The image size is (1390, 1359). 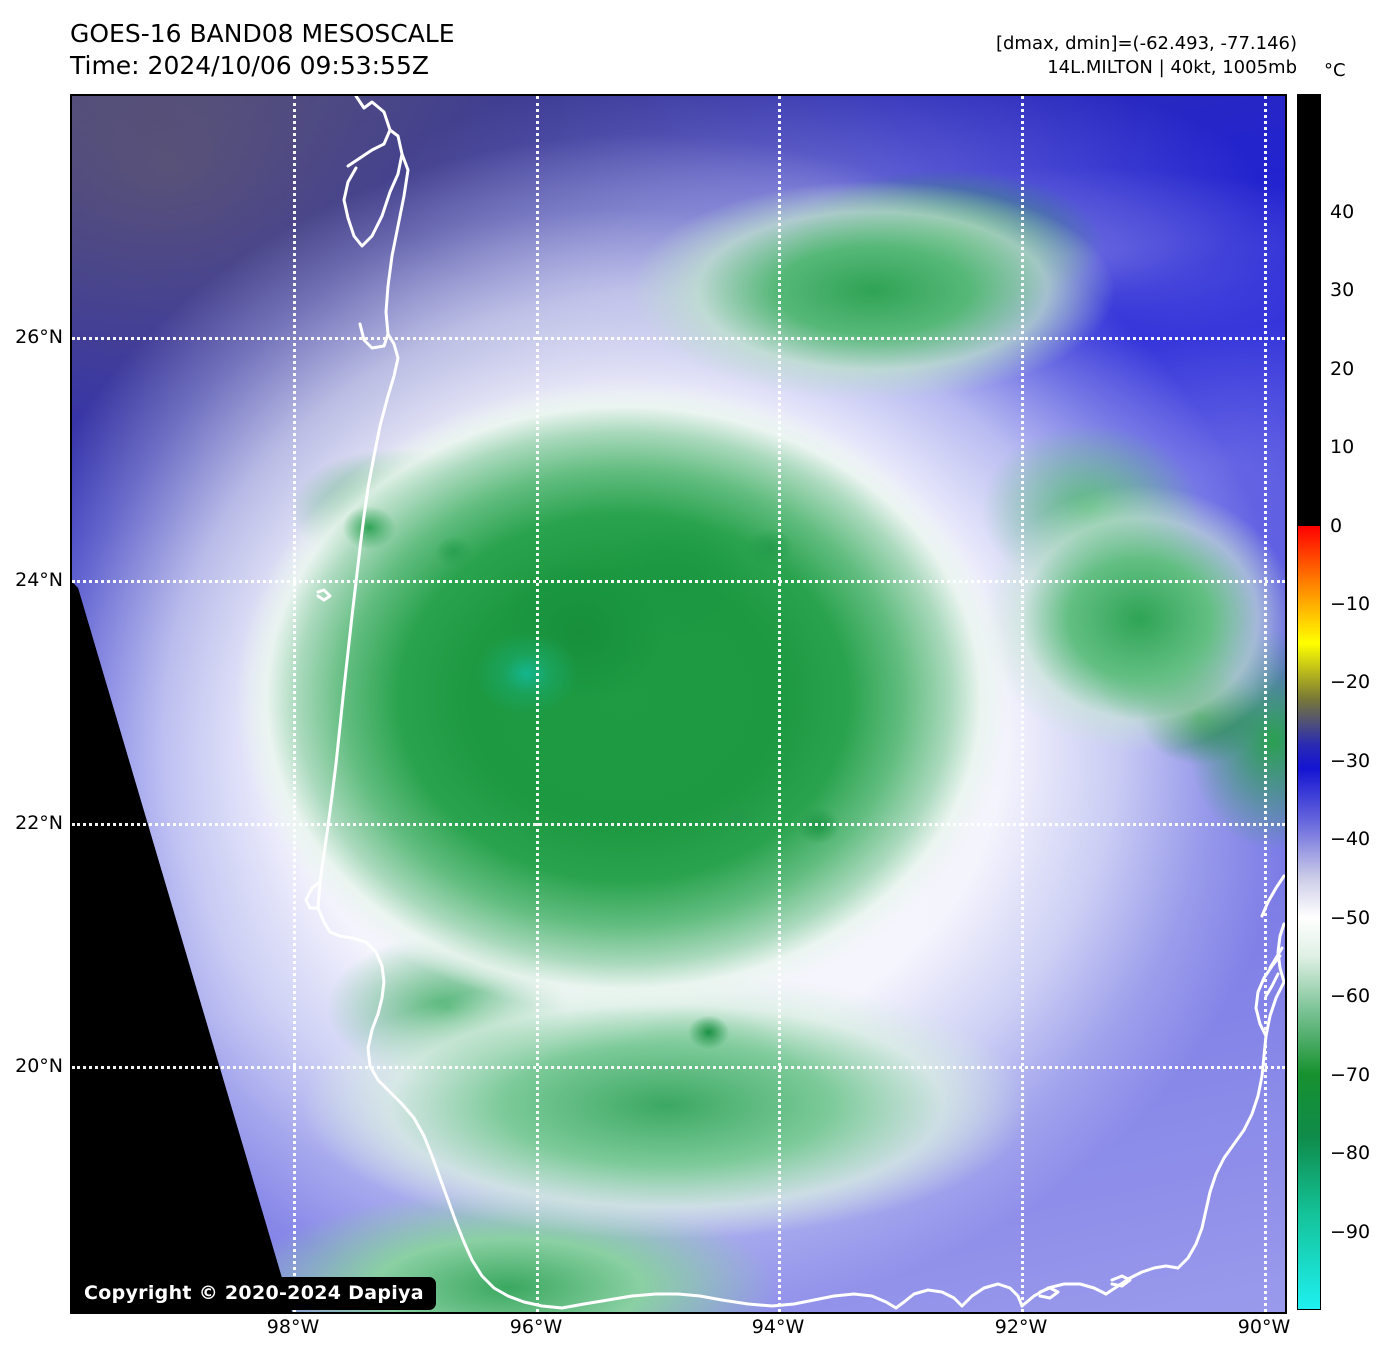 What do you see at coordinates (1342, 368) in the screenshot?
I see `colorbar-tick-20: 20` at bounding box center [1342, 368].